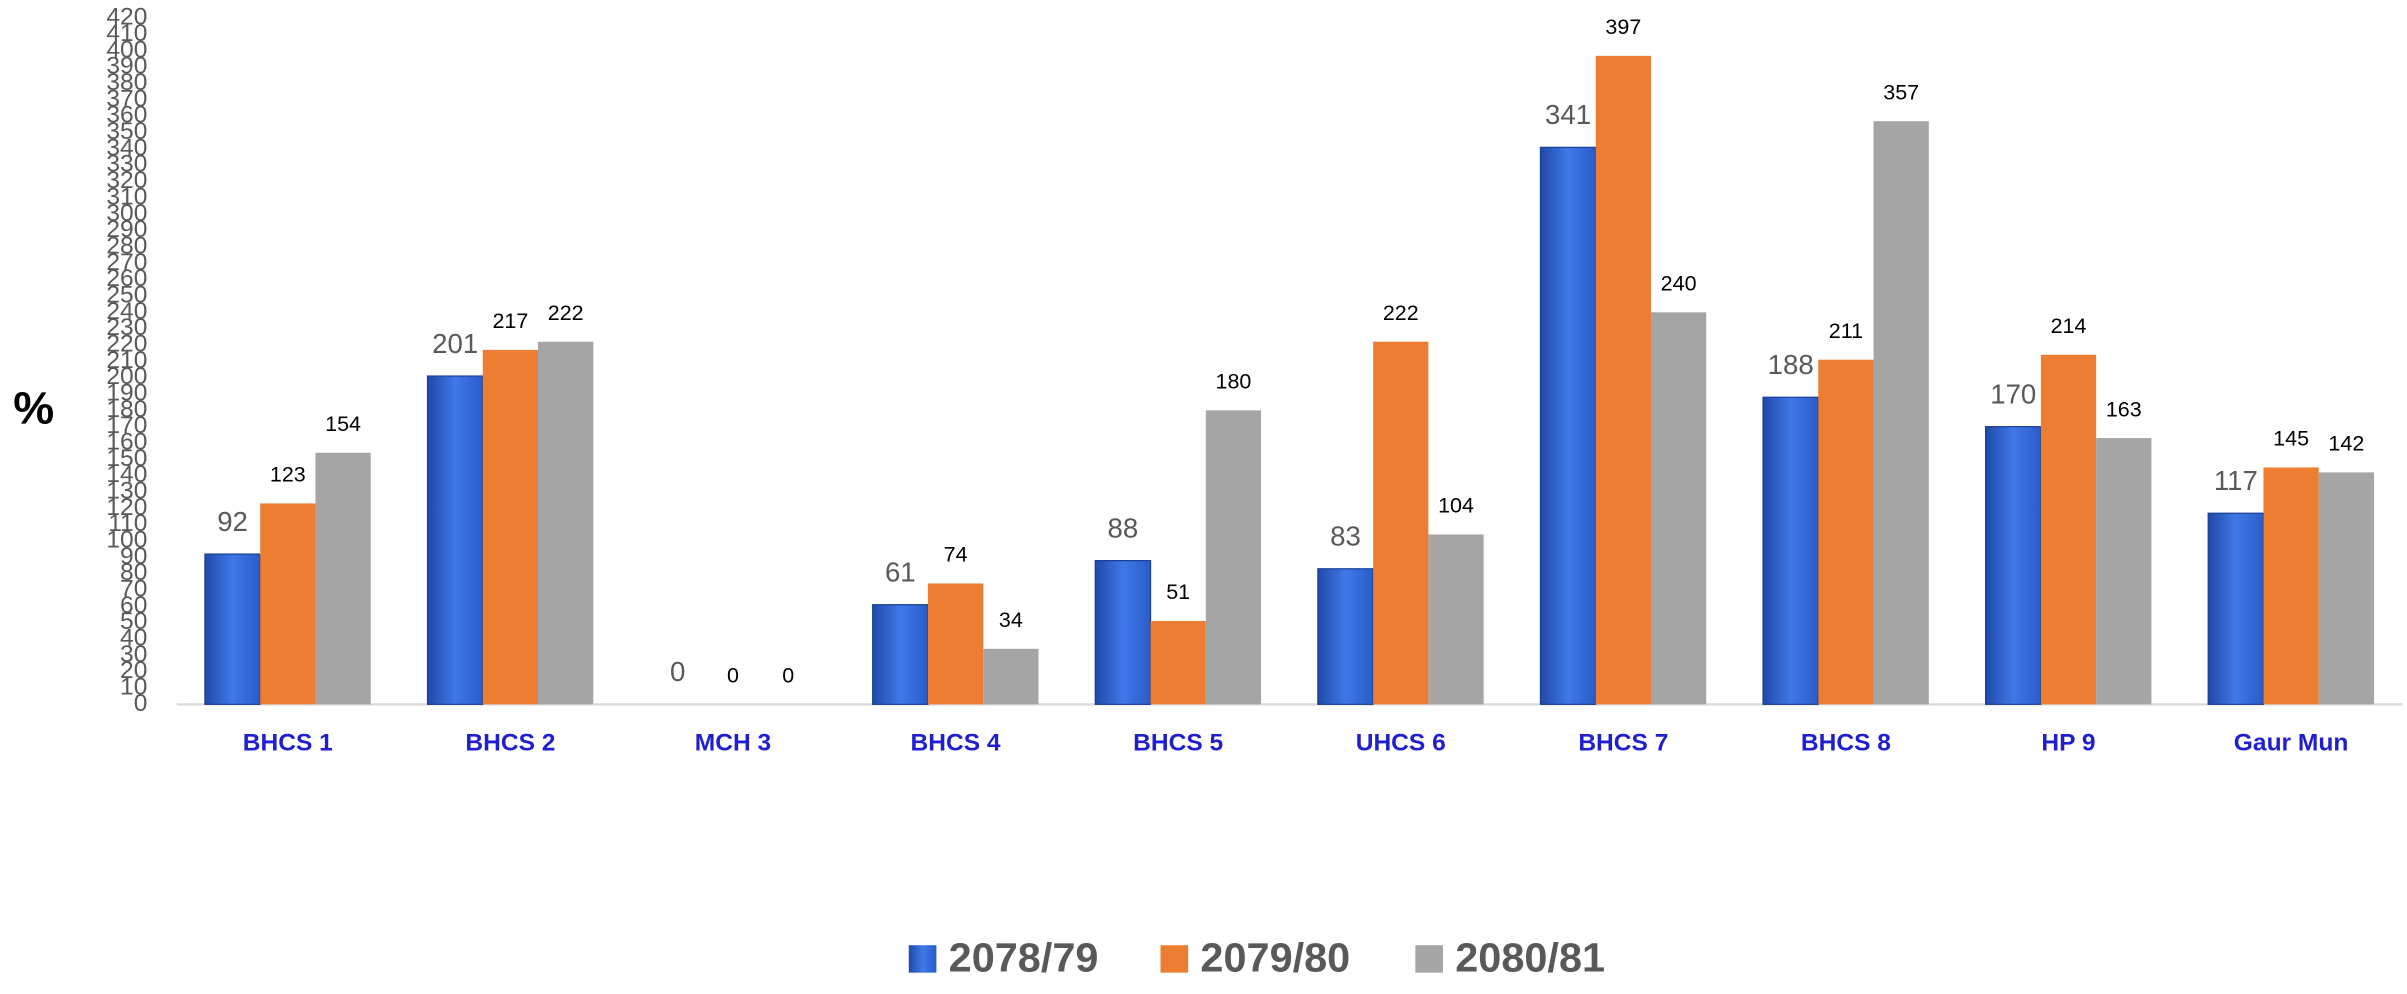 Image resolution: width=2407 pixels, height=994 pixels. I want to click on y-tick-label: 40, so click(133, 638).